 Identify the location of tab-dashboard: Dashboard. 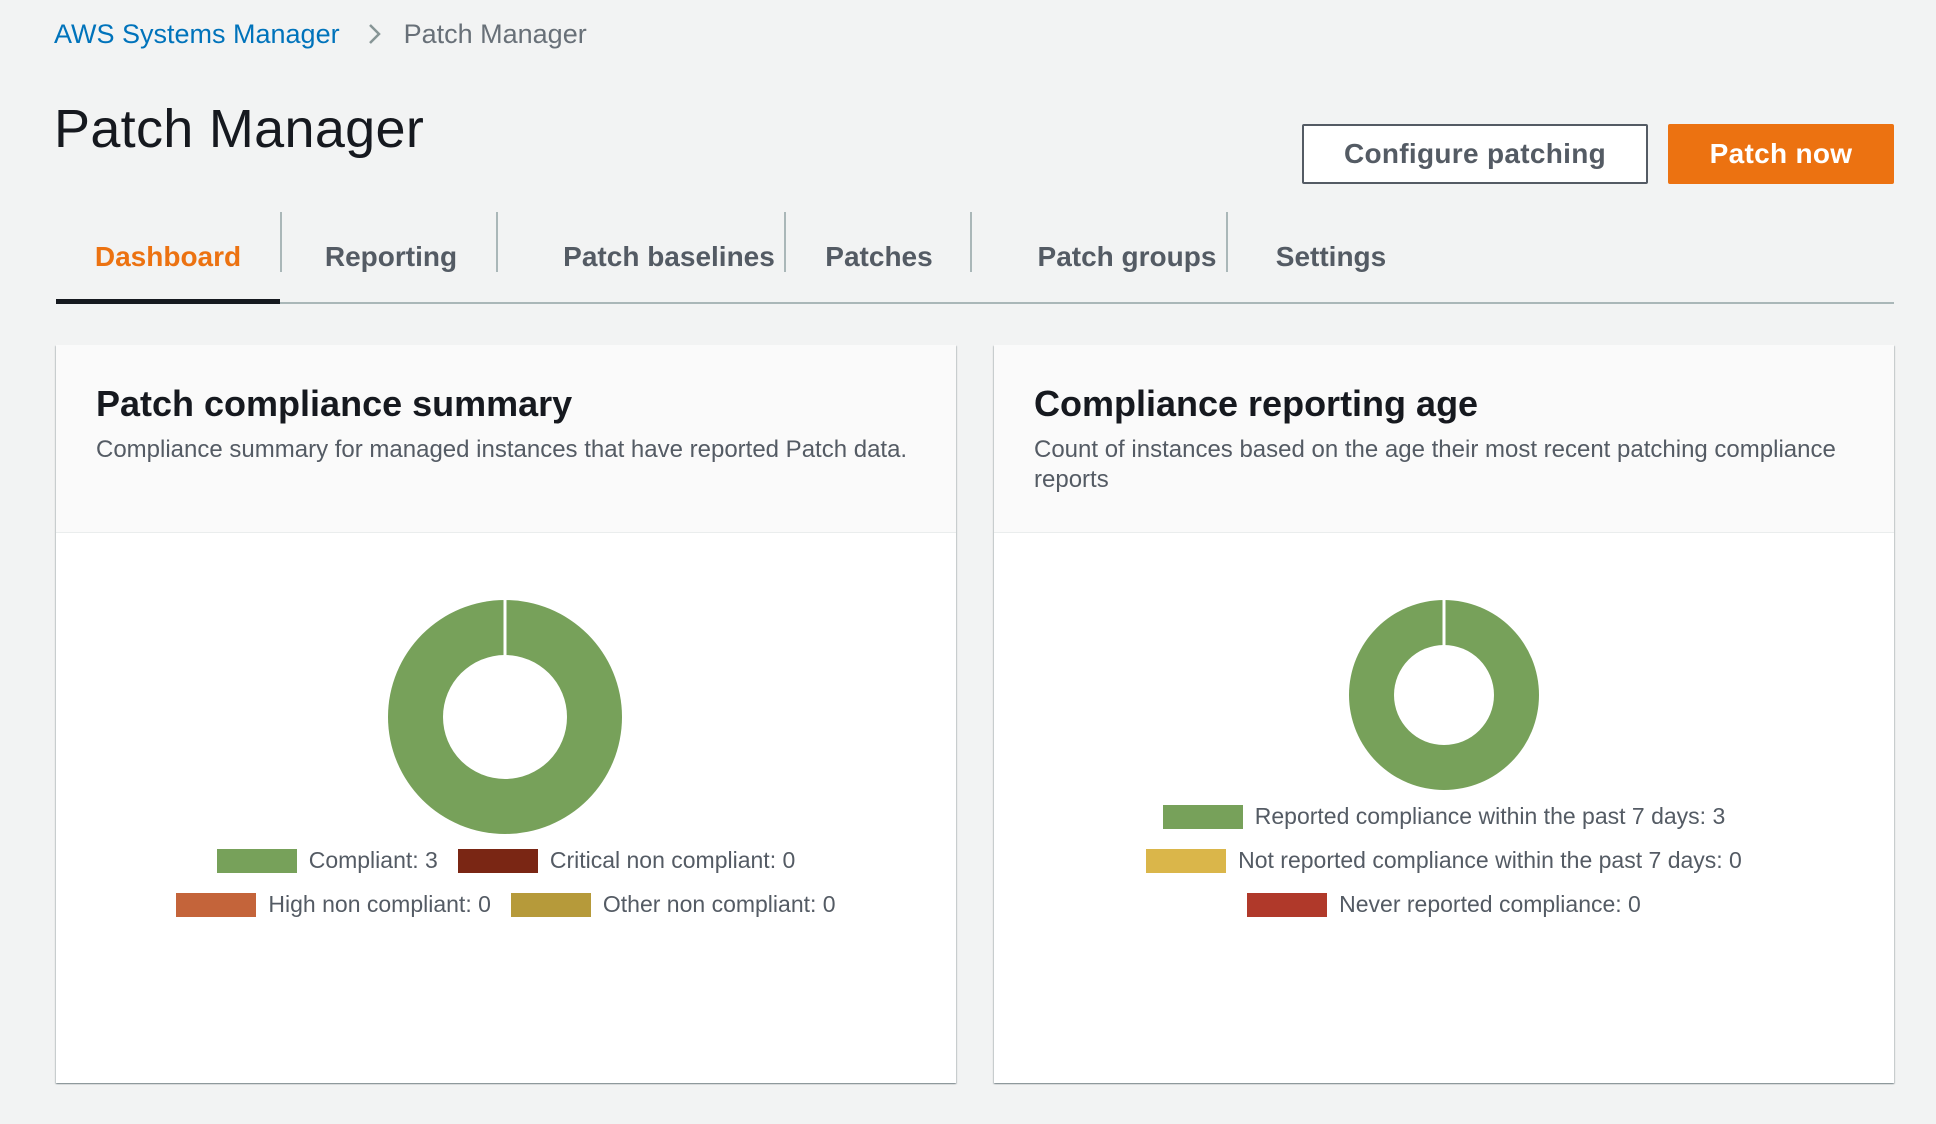
(168, 258).